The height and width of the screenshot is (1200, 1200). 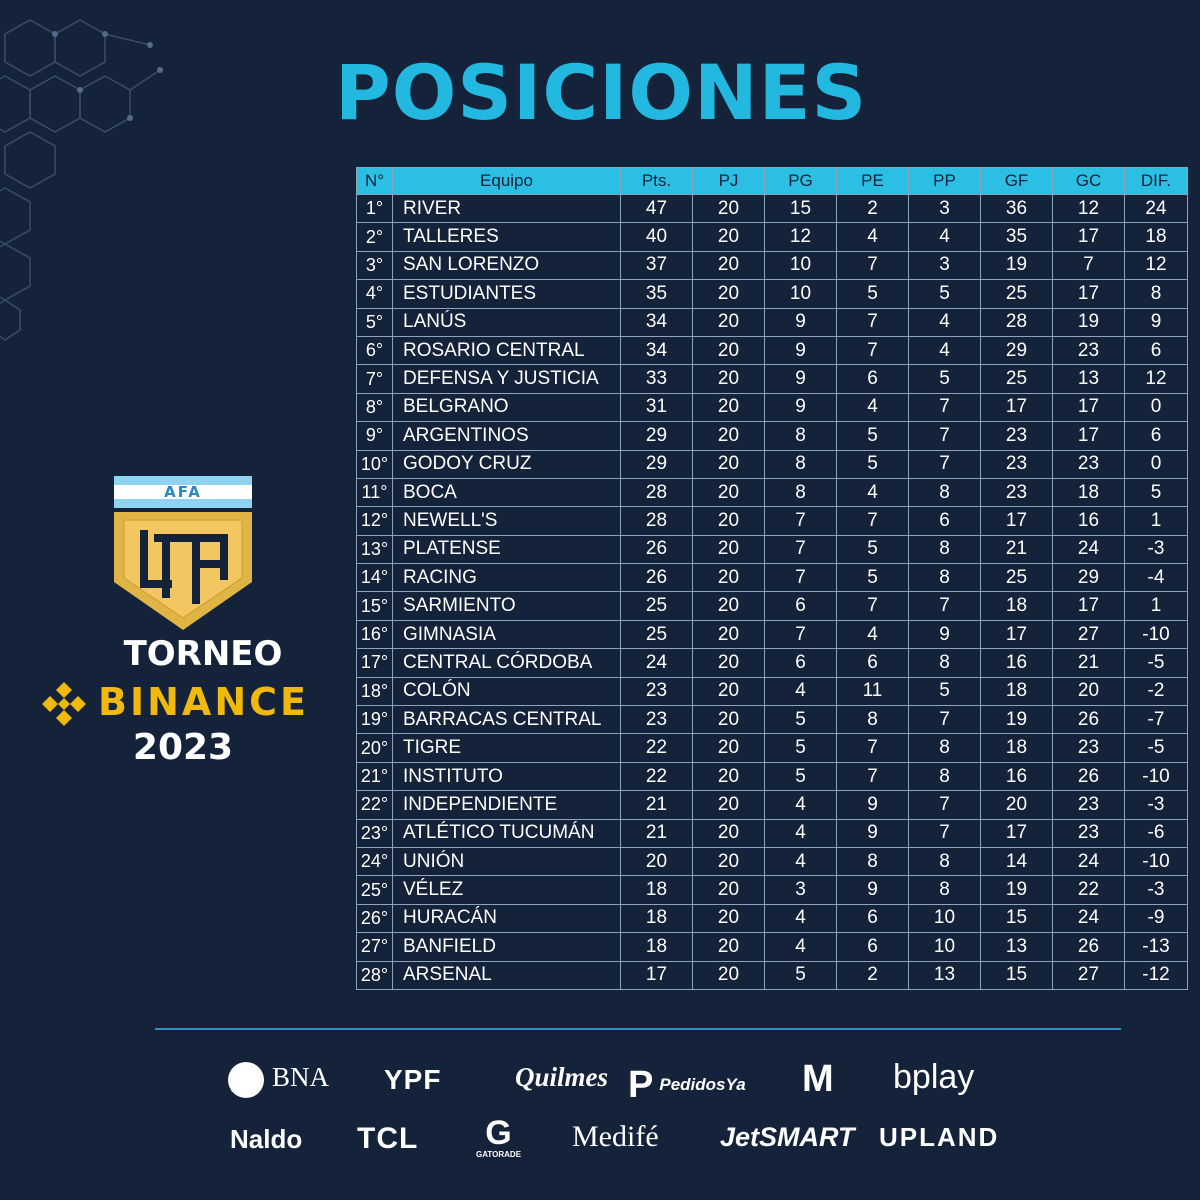 I want to click on goal-difference-cell: 5, so click(x=1156, y=492).